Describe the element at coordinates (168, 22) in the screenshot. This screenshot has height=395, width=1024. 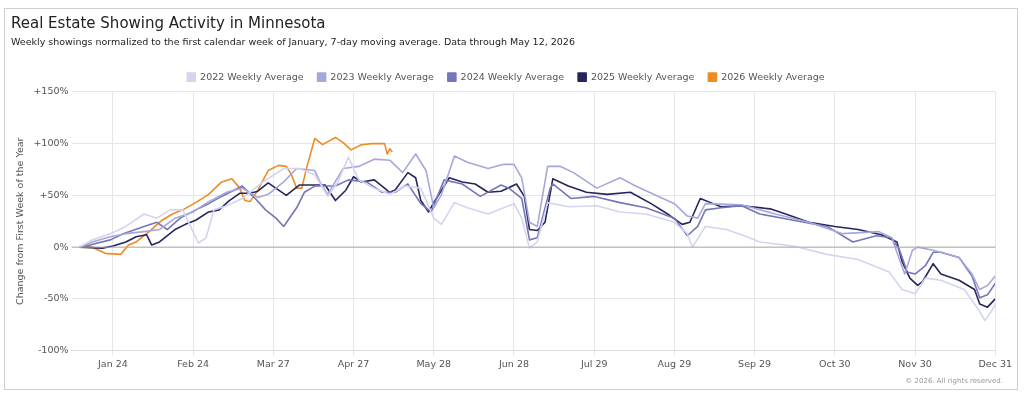
I see `chart-title: Real Estate Showing Activity in Minnesota` at that location.